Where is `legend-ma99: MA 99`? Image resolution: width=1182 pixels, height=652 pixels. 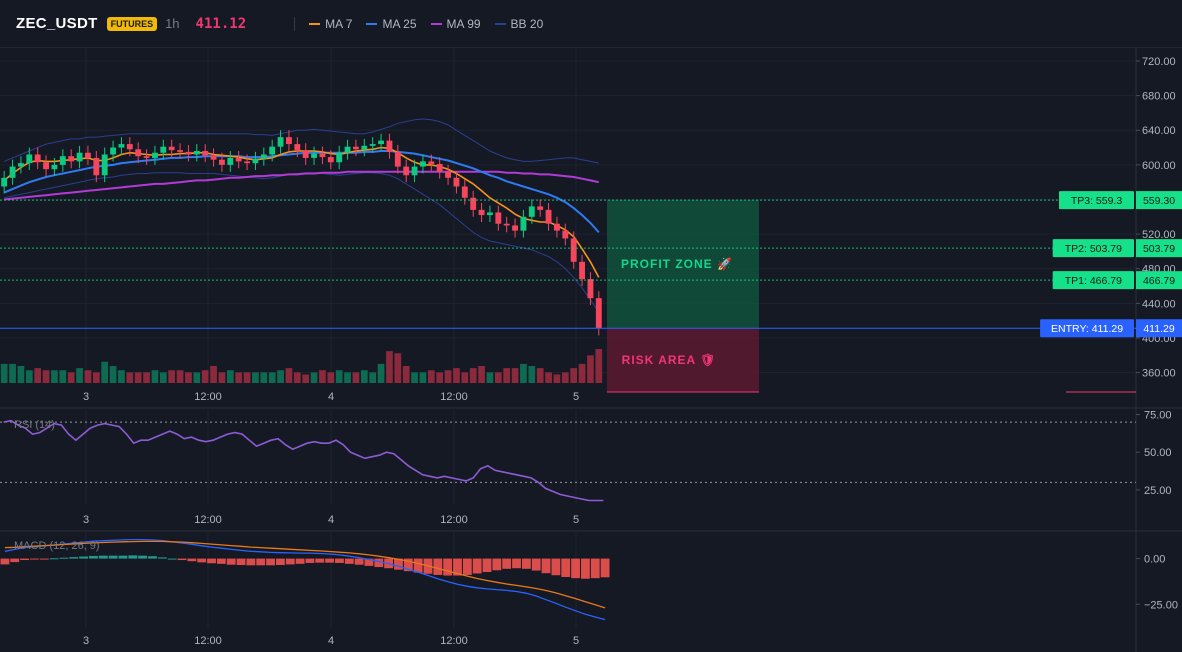 legend-ma99: MA 99 is located at coordinates (455, 23).